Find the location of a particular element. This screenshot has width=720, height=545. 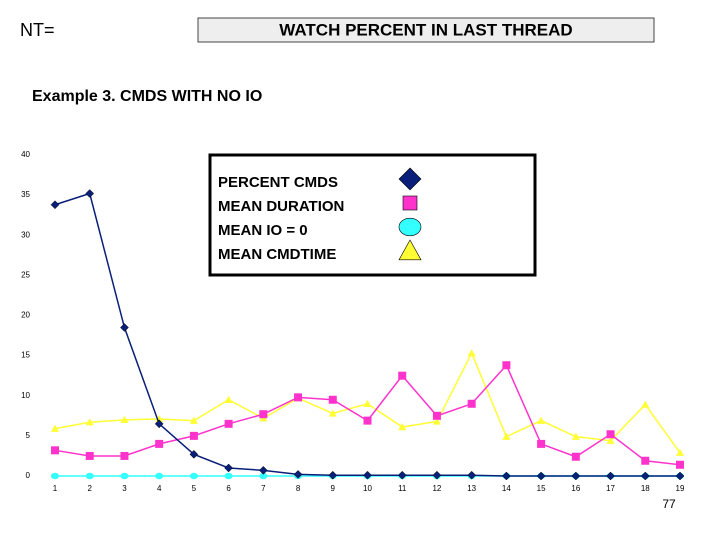

legend-label: MEAN DURATION is located at coordinates (281, 206).